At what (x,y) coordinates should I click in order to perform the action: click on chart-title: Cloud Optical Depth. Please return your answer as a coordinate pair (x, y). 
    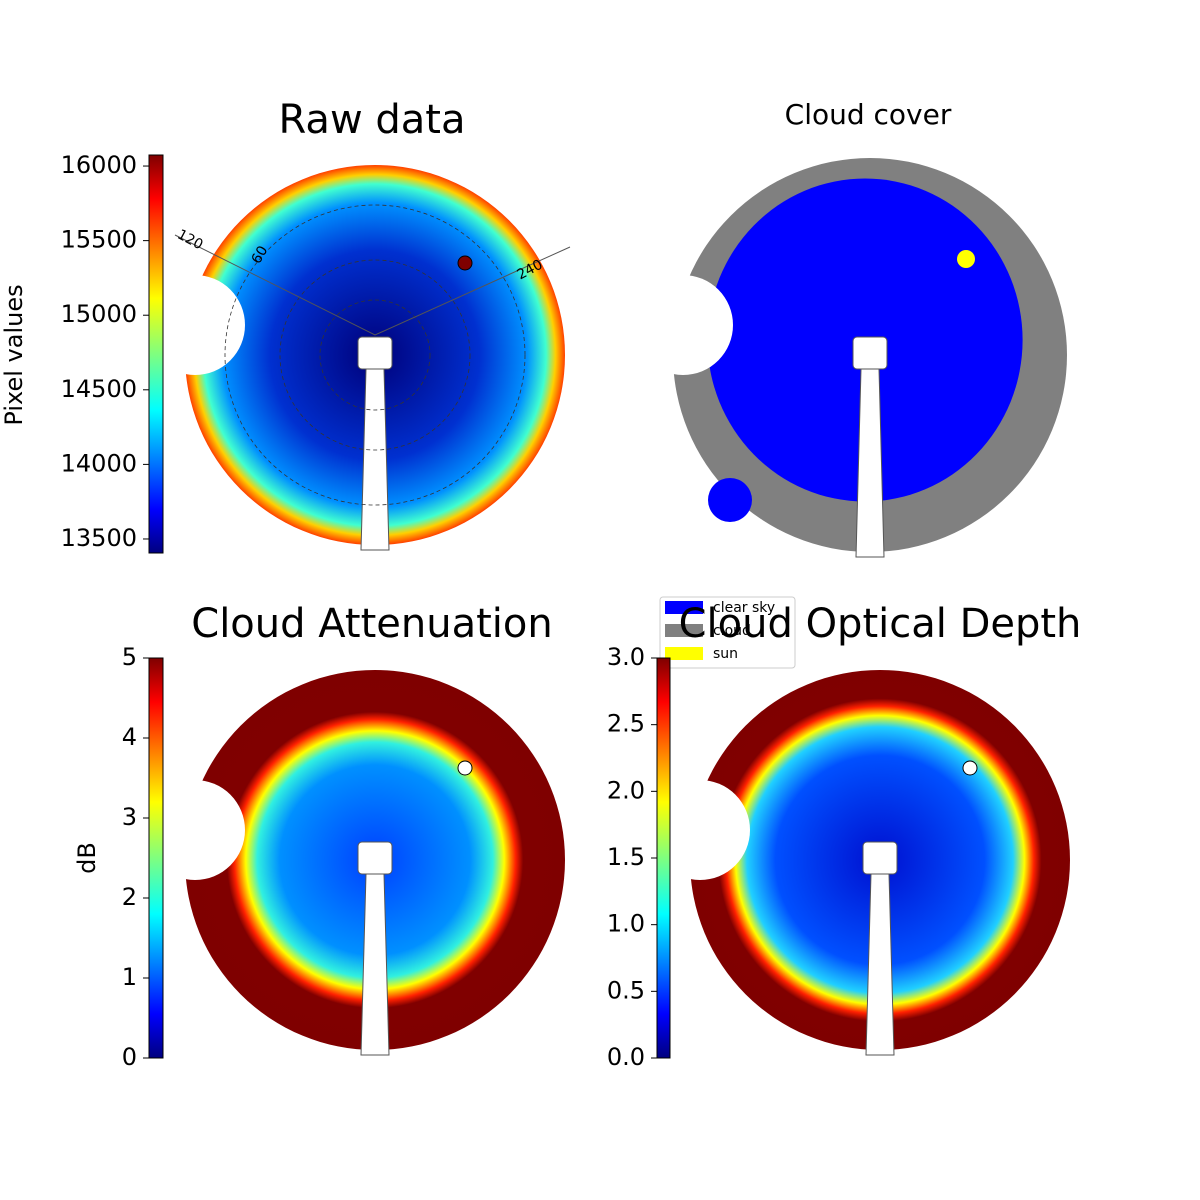
    Looking at the image, I should click on (880, 624).